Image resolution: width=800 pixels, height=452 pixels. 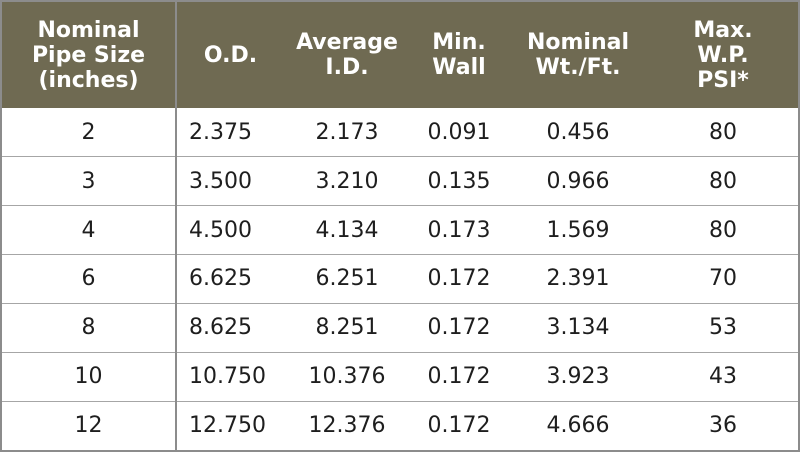 I want to click on cell-od: 3.500, so click(x=230, y=181).